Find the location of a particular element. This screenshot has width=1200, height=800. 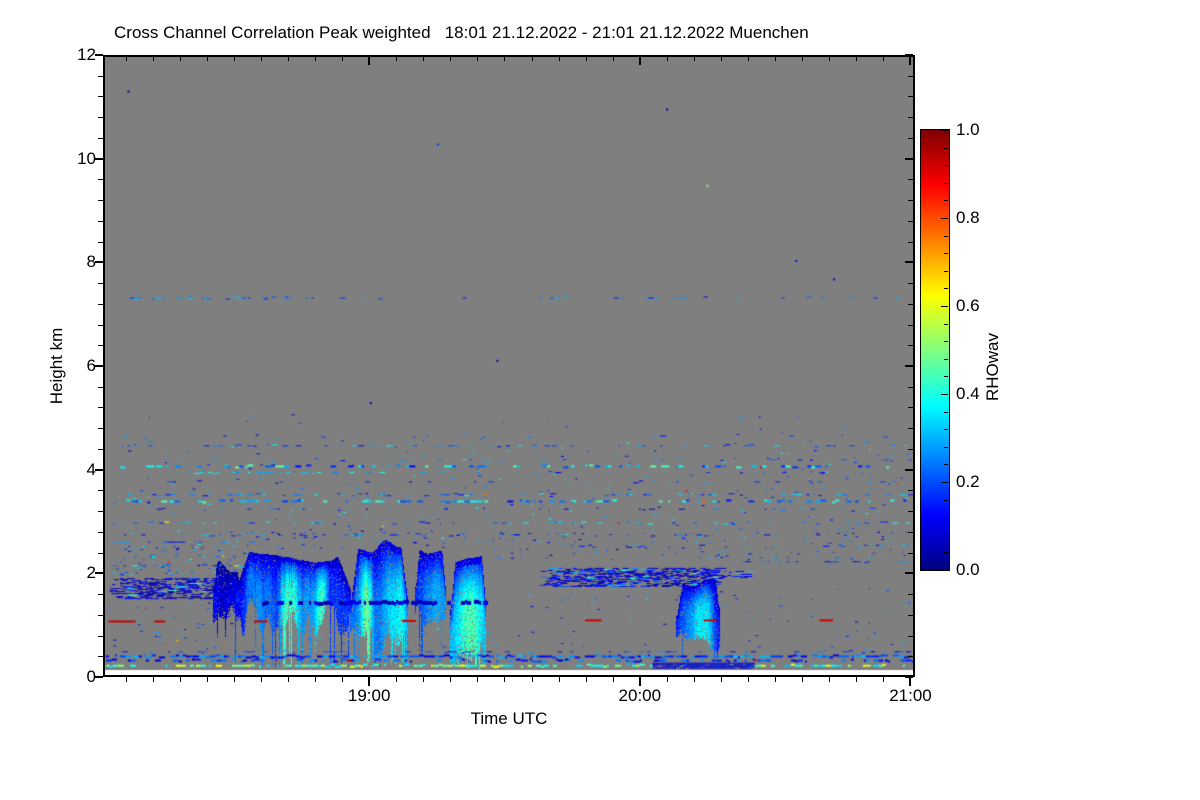

colorbar-tick-label: 0.8 is located at coordinates (968, 217).